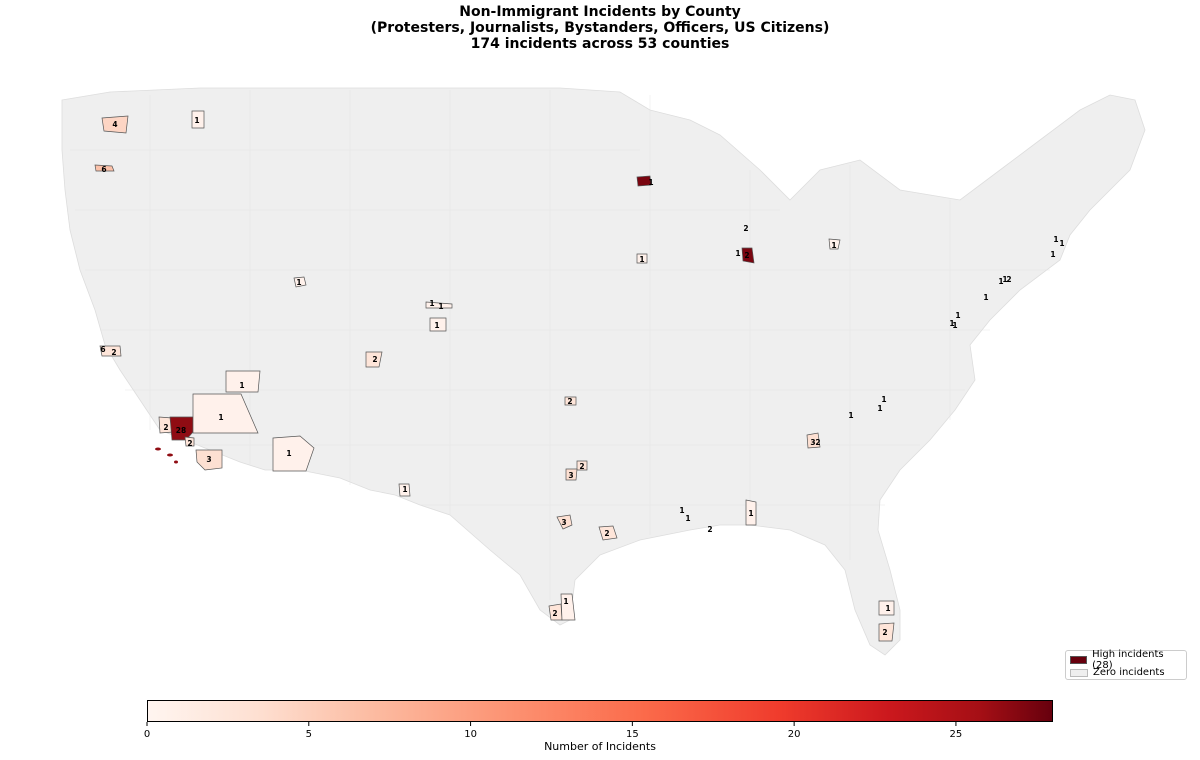 This screenshot has width=1200, height=760. I want to click on county-count-co-denver: 1, so click(436, 325).